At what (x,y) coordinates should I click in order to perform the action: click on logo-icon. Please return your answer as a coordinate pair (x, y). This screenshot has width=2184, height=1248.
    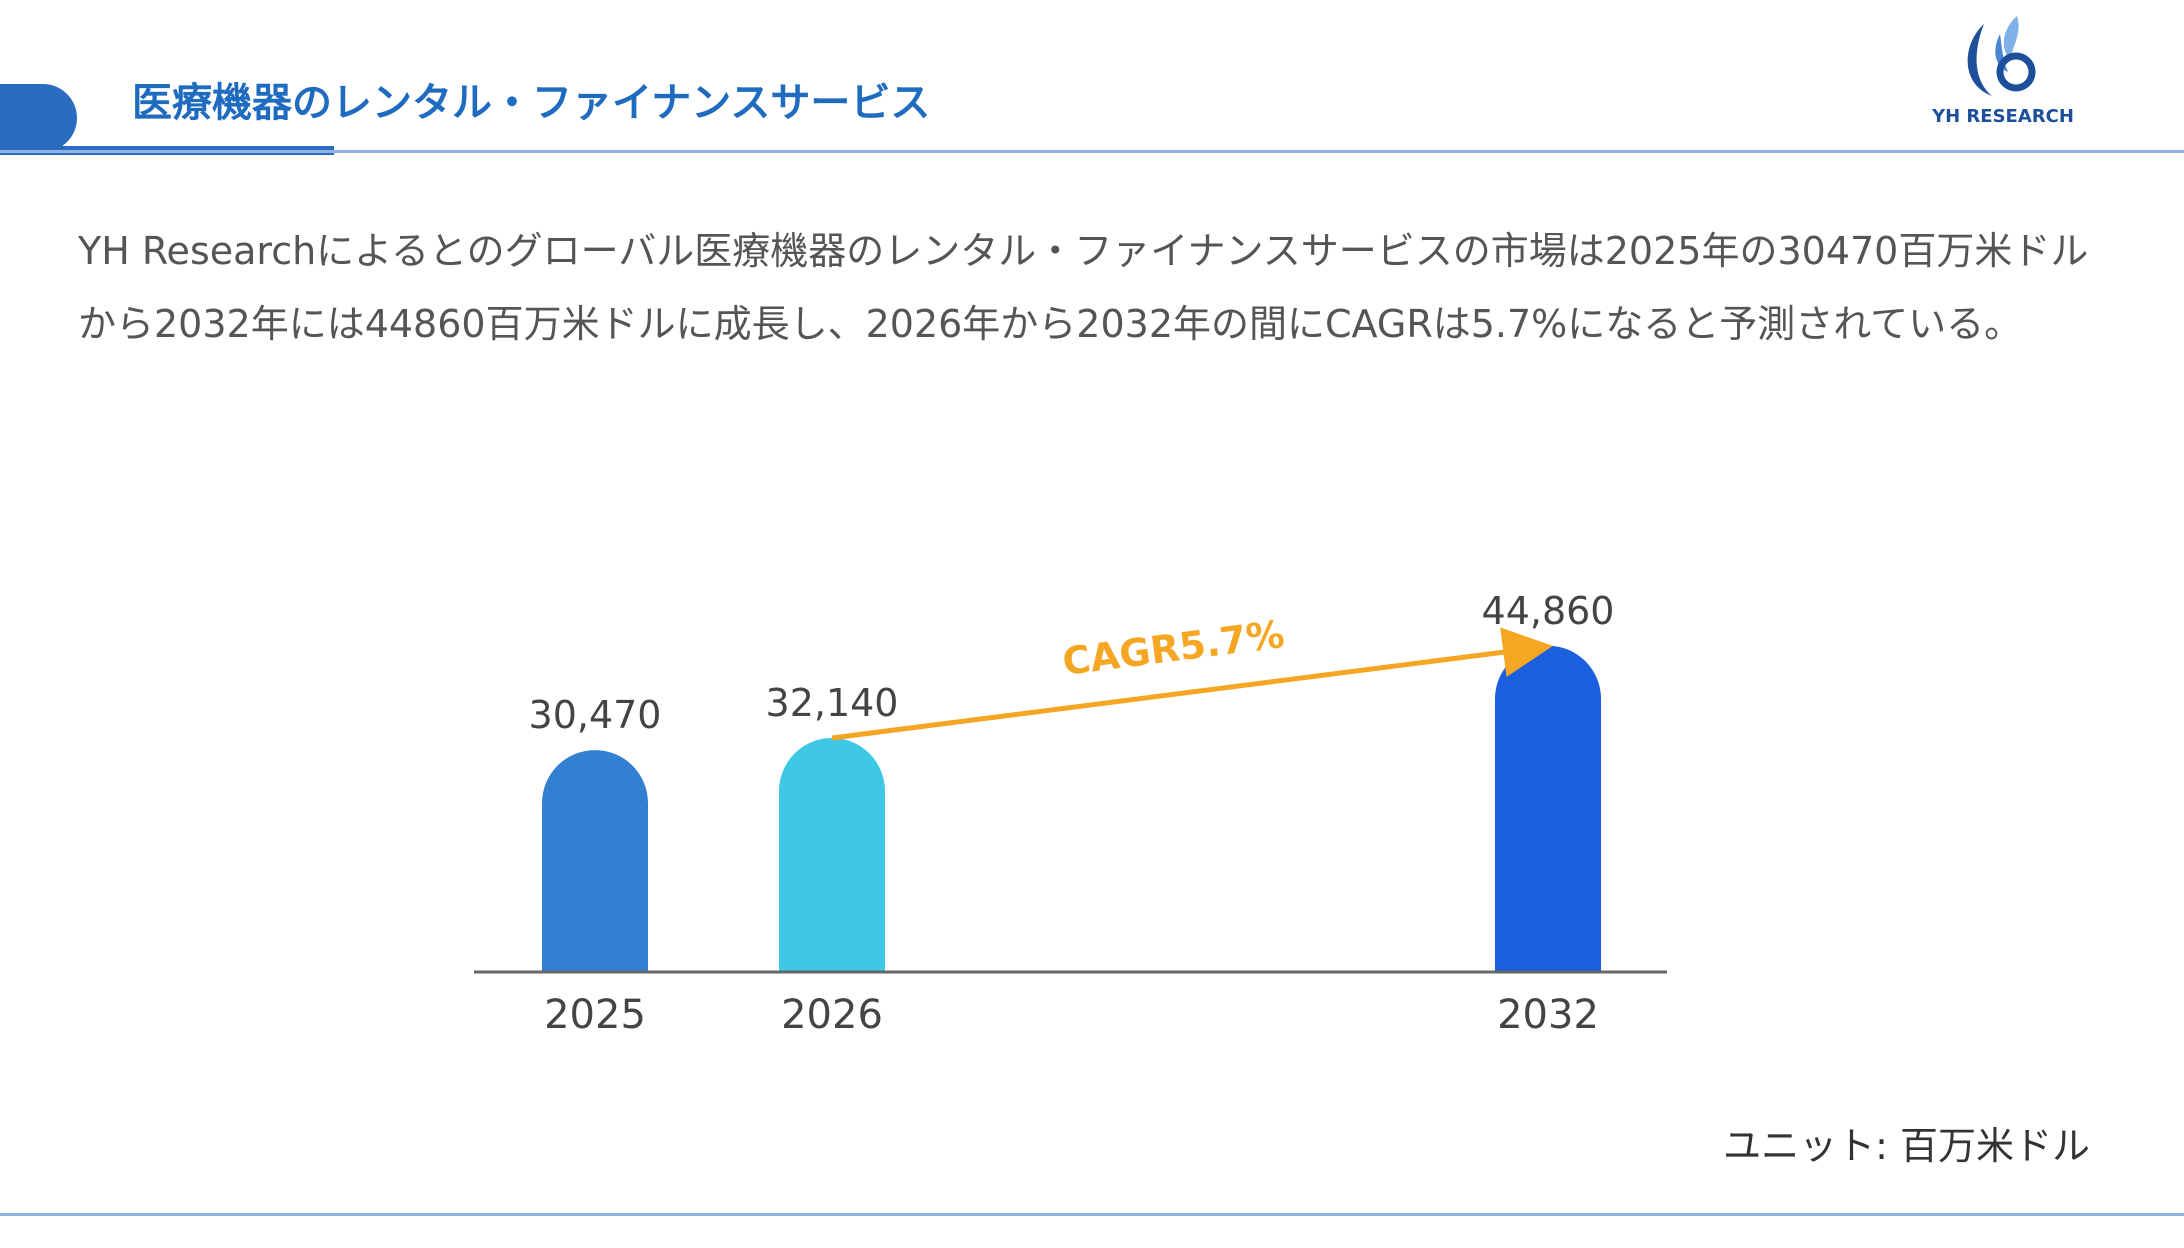
    Looking at the image, I should click on (2001, 56).